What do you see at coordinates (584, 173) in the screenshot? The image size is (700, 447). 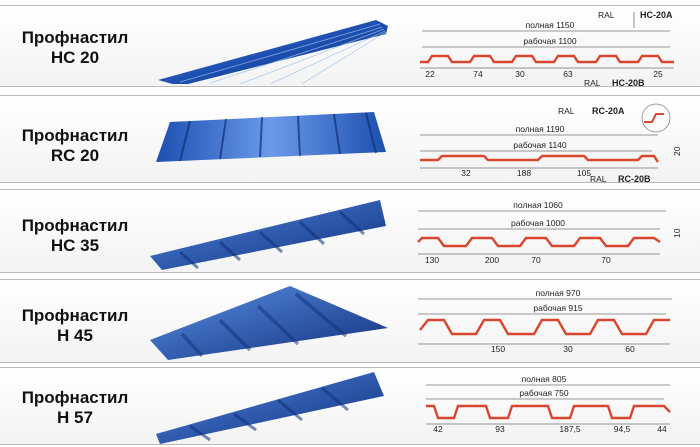 I see `dim-value: 105` at bounding box center [584, 173].